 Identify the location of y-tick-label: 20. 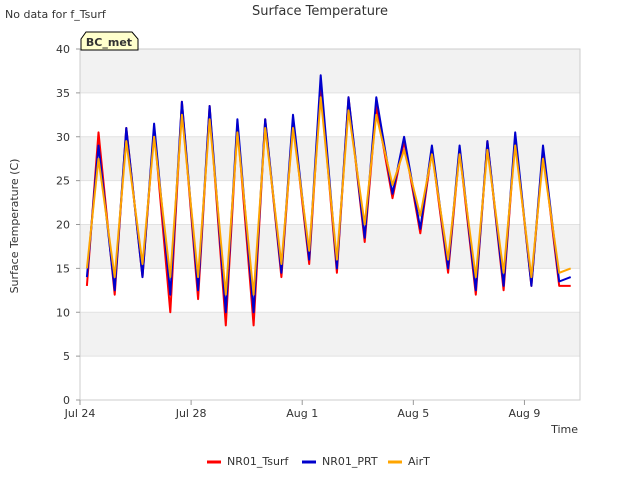
(63, 225).